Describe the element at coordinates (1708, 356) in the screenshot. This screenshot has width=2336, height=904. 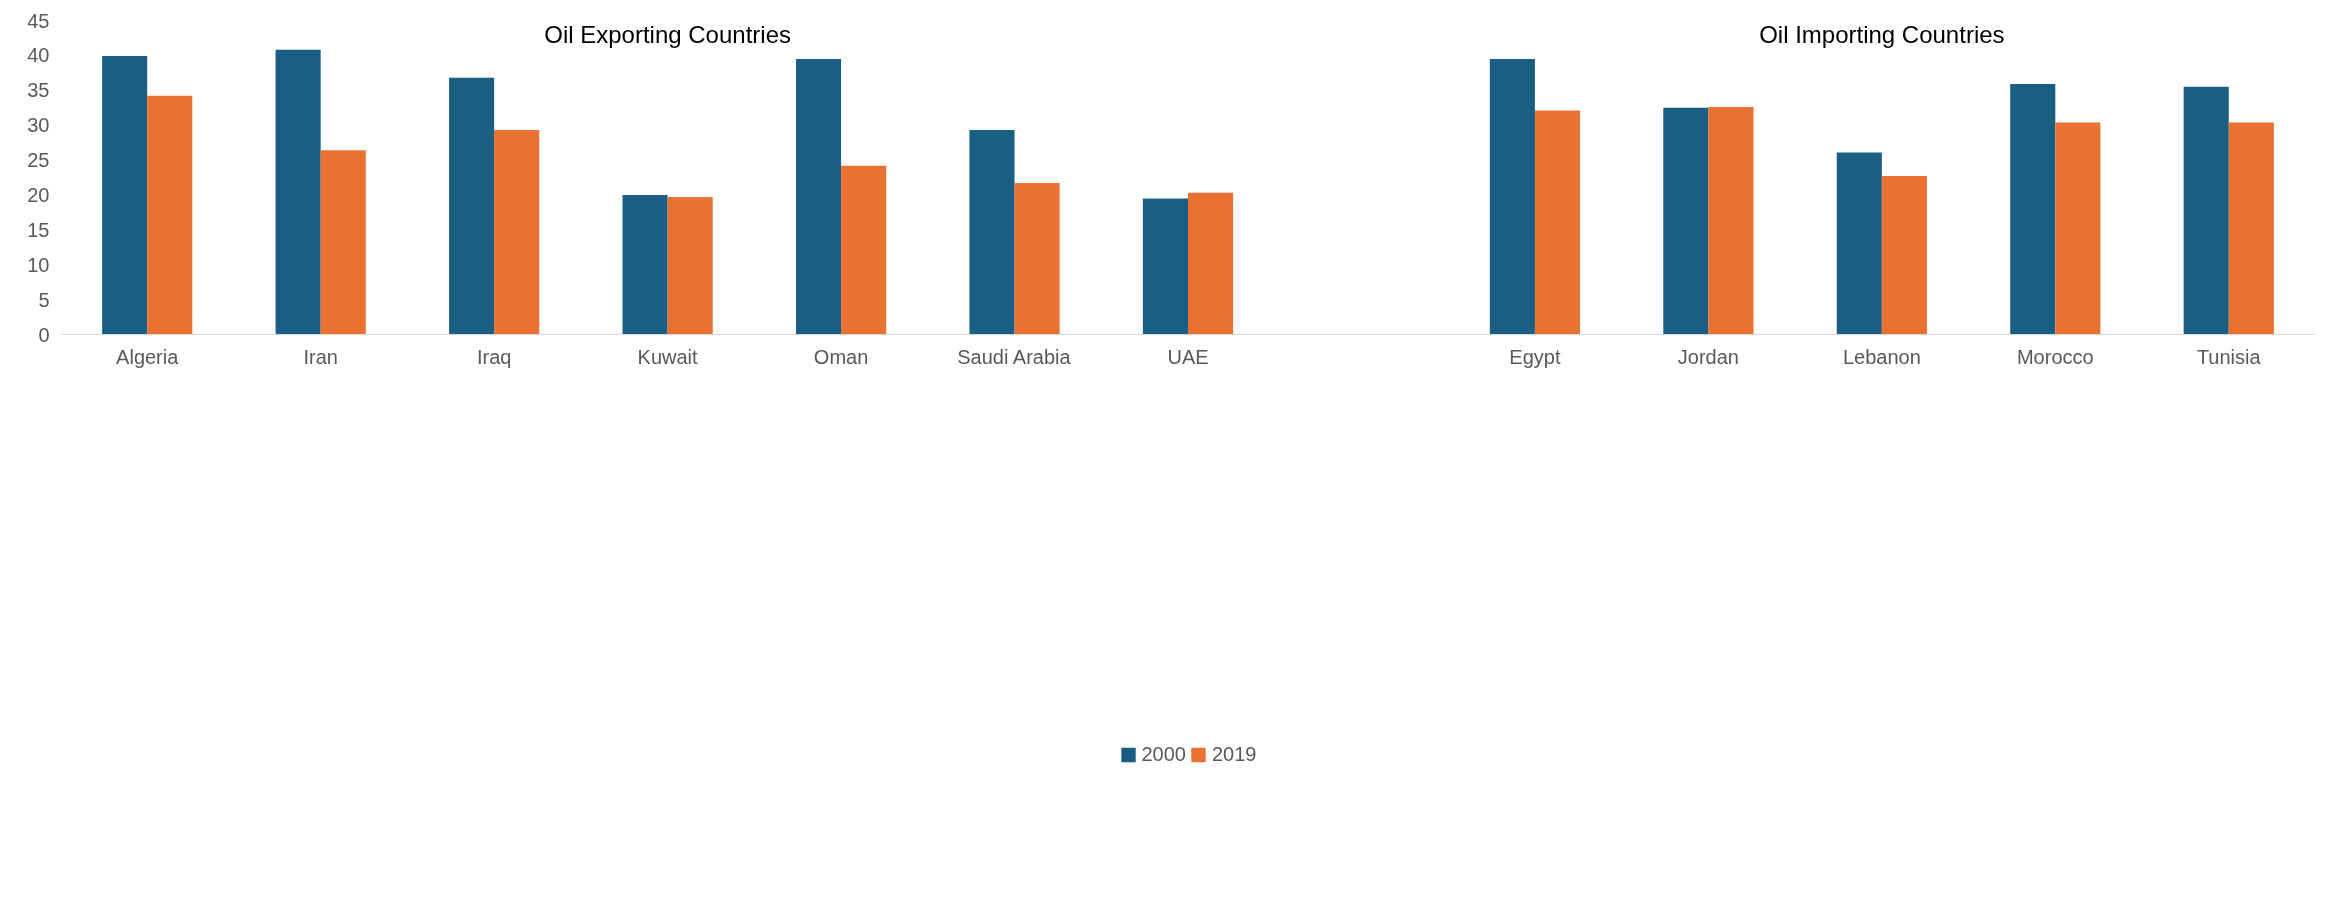
I see `x-tick-label: Jordan` at that location.